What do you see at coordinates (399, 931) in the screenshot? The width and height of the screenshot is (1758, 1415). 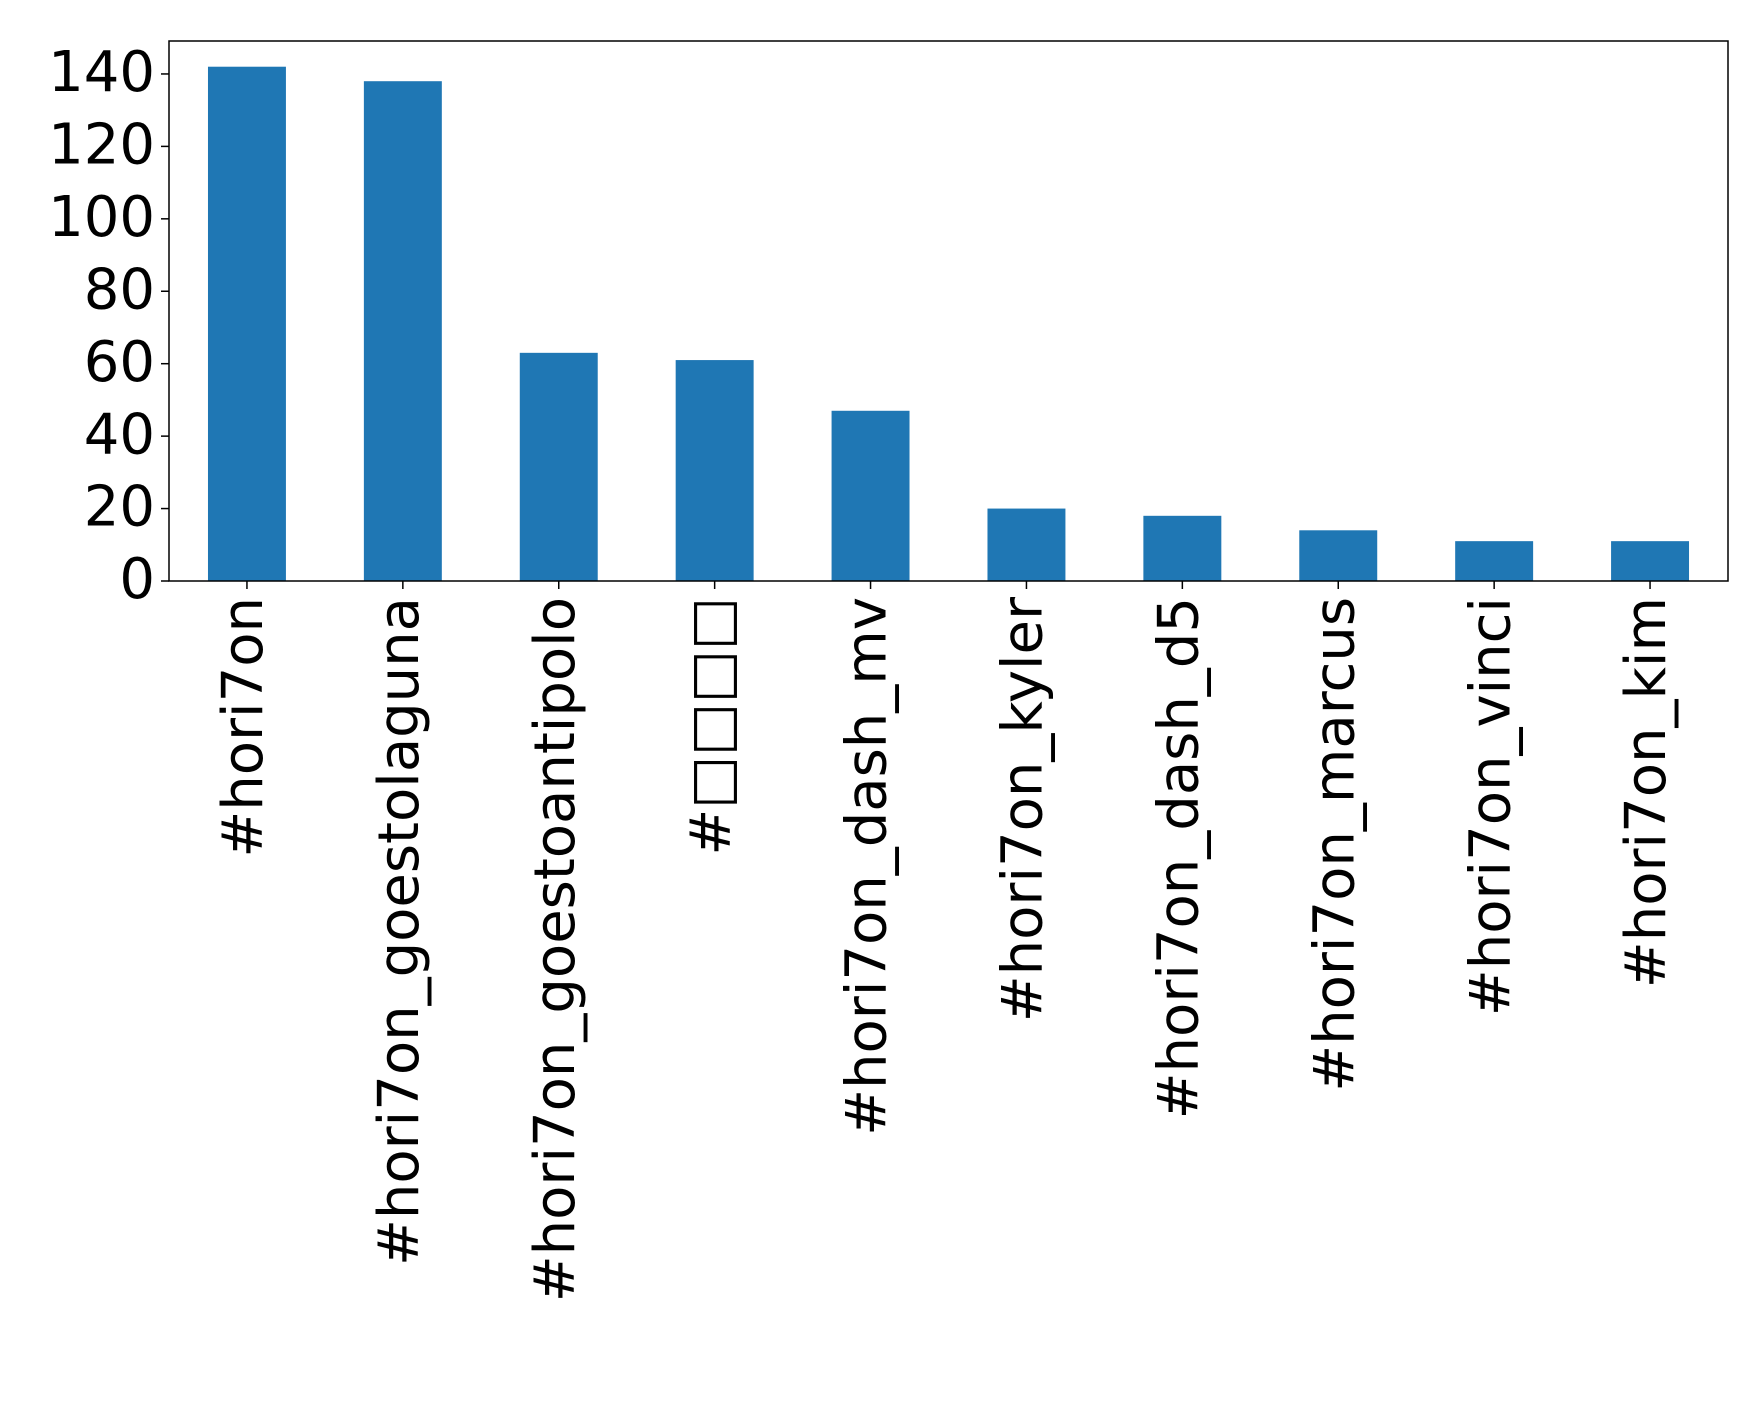 I see `x-tick-label: #hori7on_goestolaguna` at bounding box center [399, 931].